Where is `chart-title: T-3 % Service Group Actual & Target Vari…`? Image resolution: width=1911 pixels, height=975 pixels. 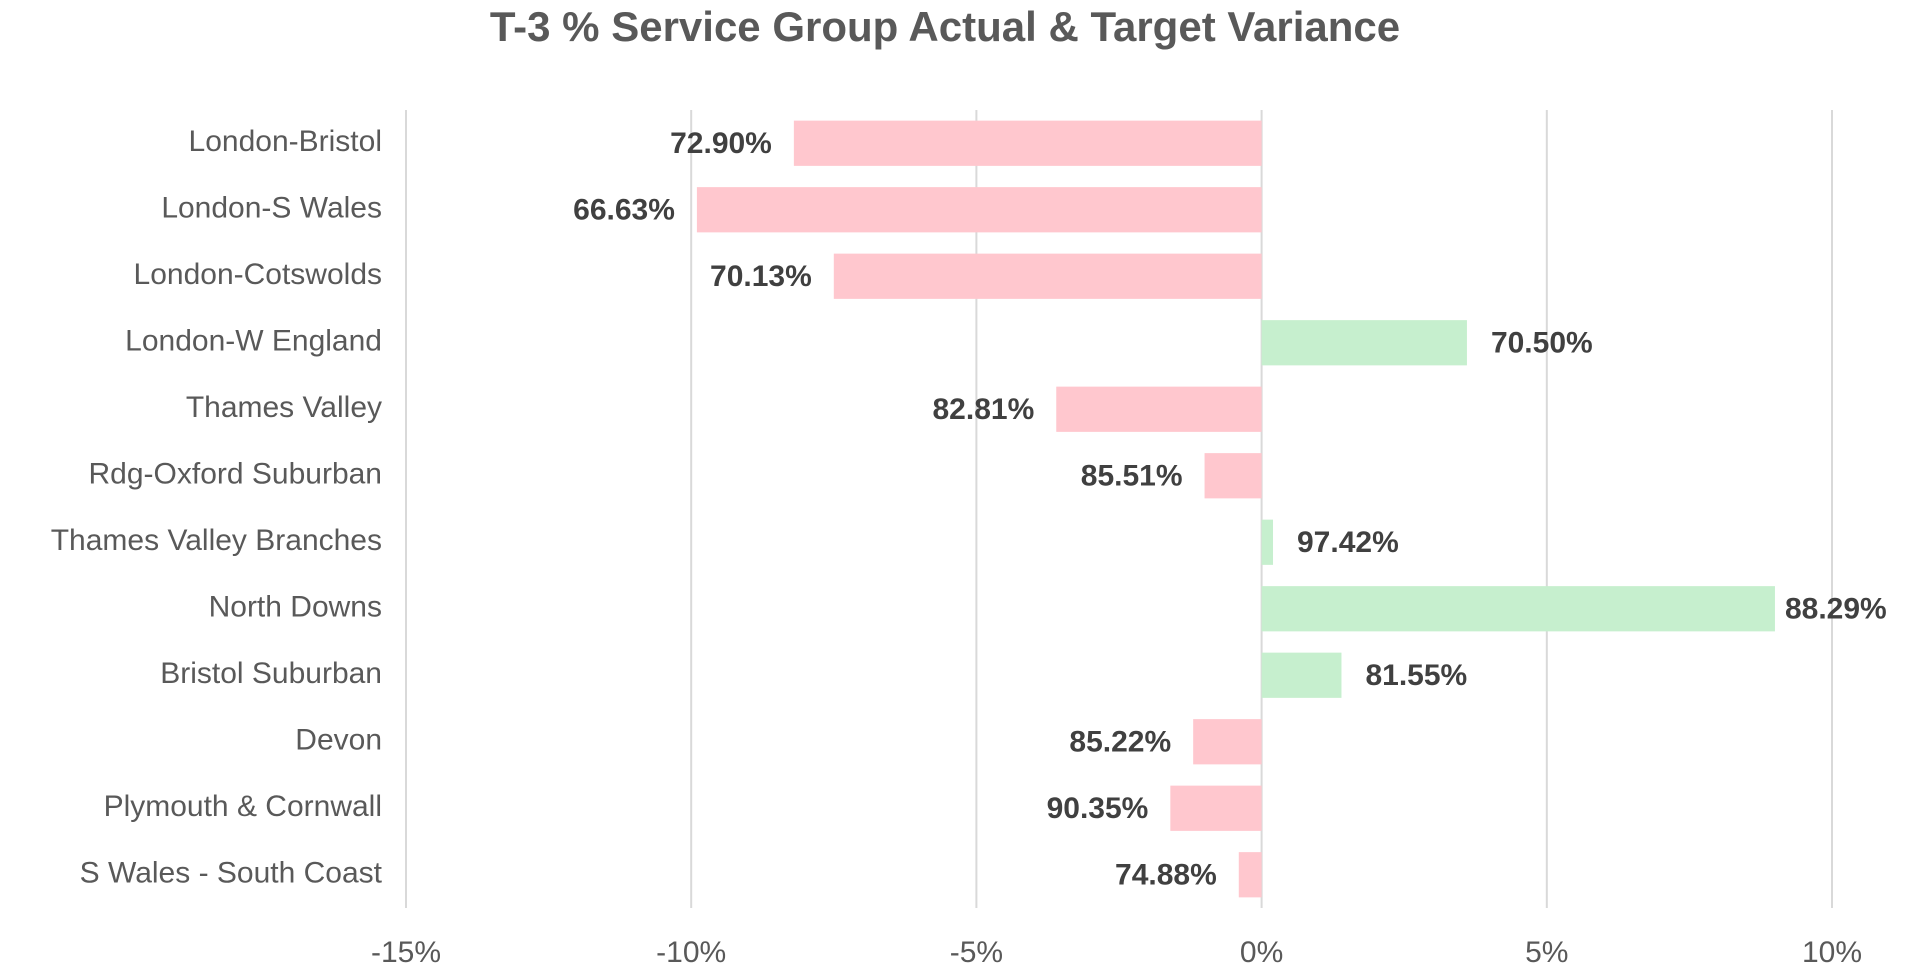
chart-title: T-3 % Service Group Actual & Target Vari… is located at coordinates (945, 26).